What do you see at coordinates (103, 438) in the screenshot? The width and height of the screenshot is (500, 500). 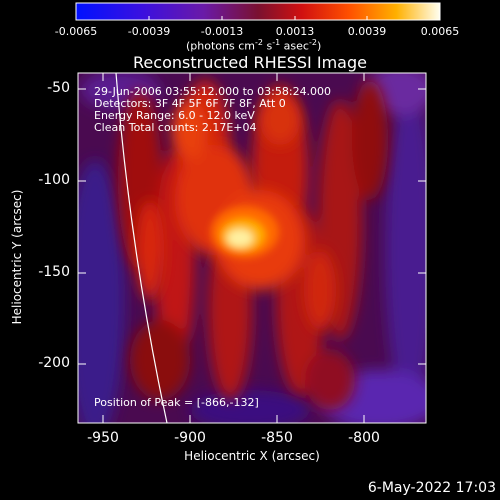 I see `x-tick-label: -950` at bounding box center [103, 438].